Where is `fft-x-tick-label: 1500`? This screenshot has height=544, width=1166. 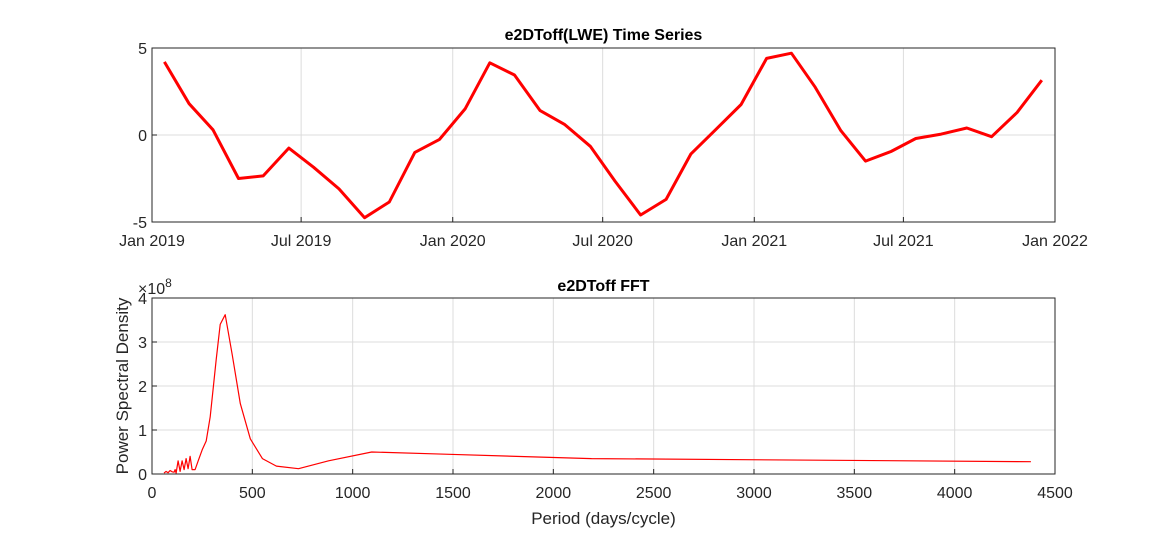 fft-x-tick-label: 1500 is located at coordinates (453, 493).